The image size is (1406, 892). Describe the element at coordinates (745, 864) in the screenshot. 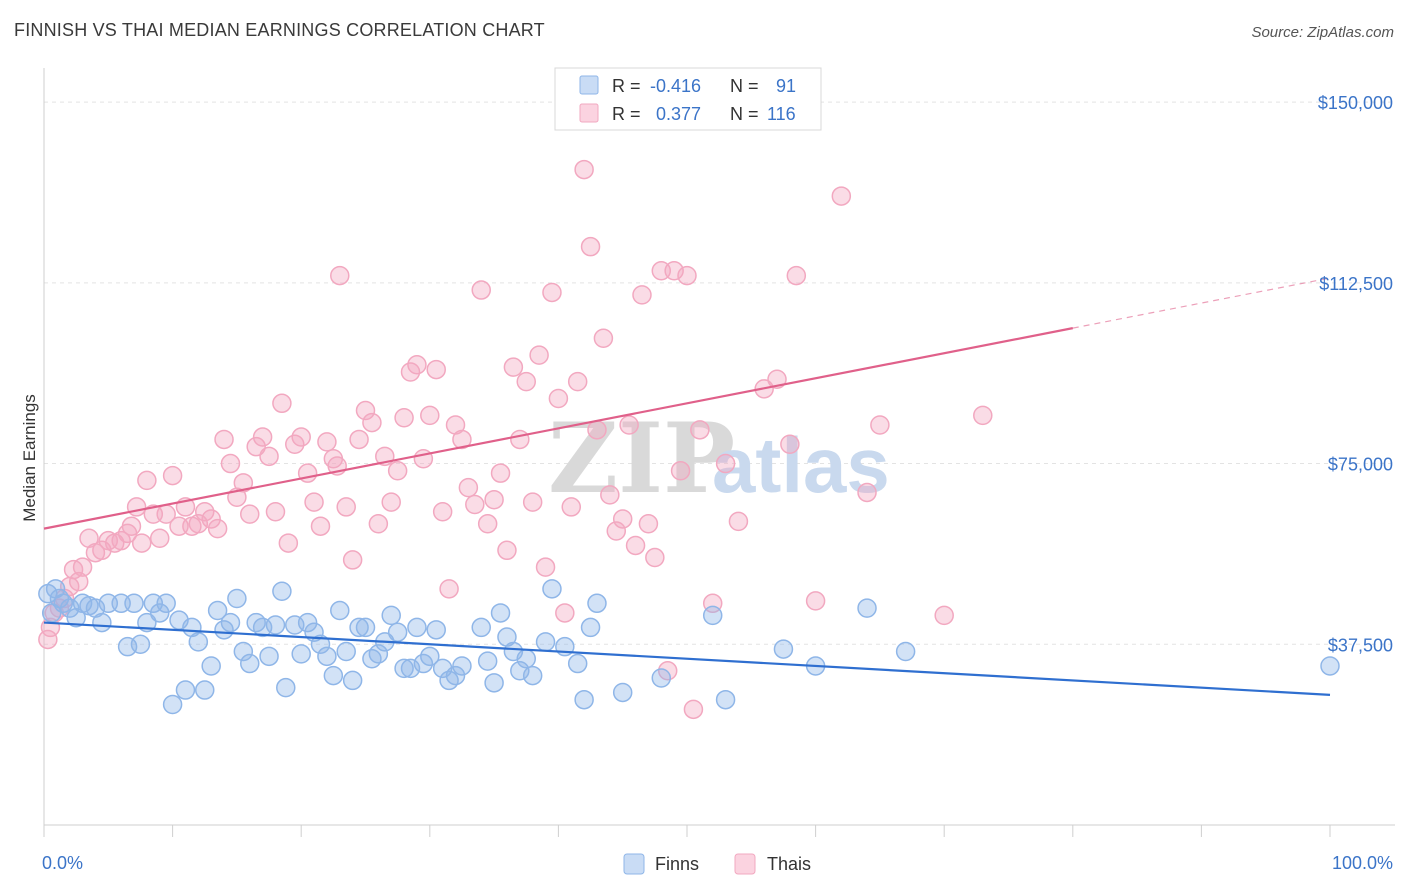

I see `bottom-legend-swatch-thais` at that location.